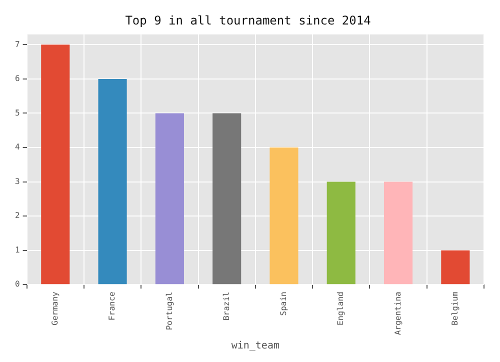 Image resolution: width=500 pixels, height=362 pixels. What do you see at coordinates (112, 306) in the screenshot?
I see `x-tick-label: France` at bounding box center [112, 306].